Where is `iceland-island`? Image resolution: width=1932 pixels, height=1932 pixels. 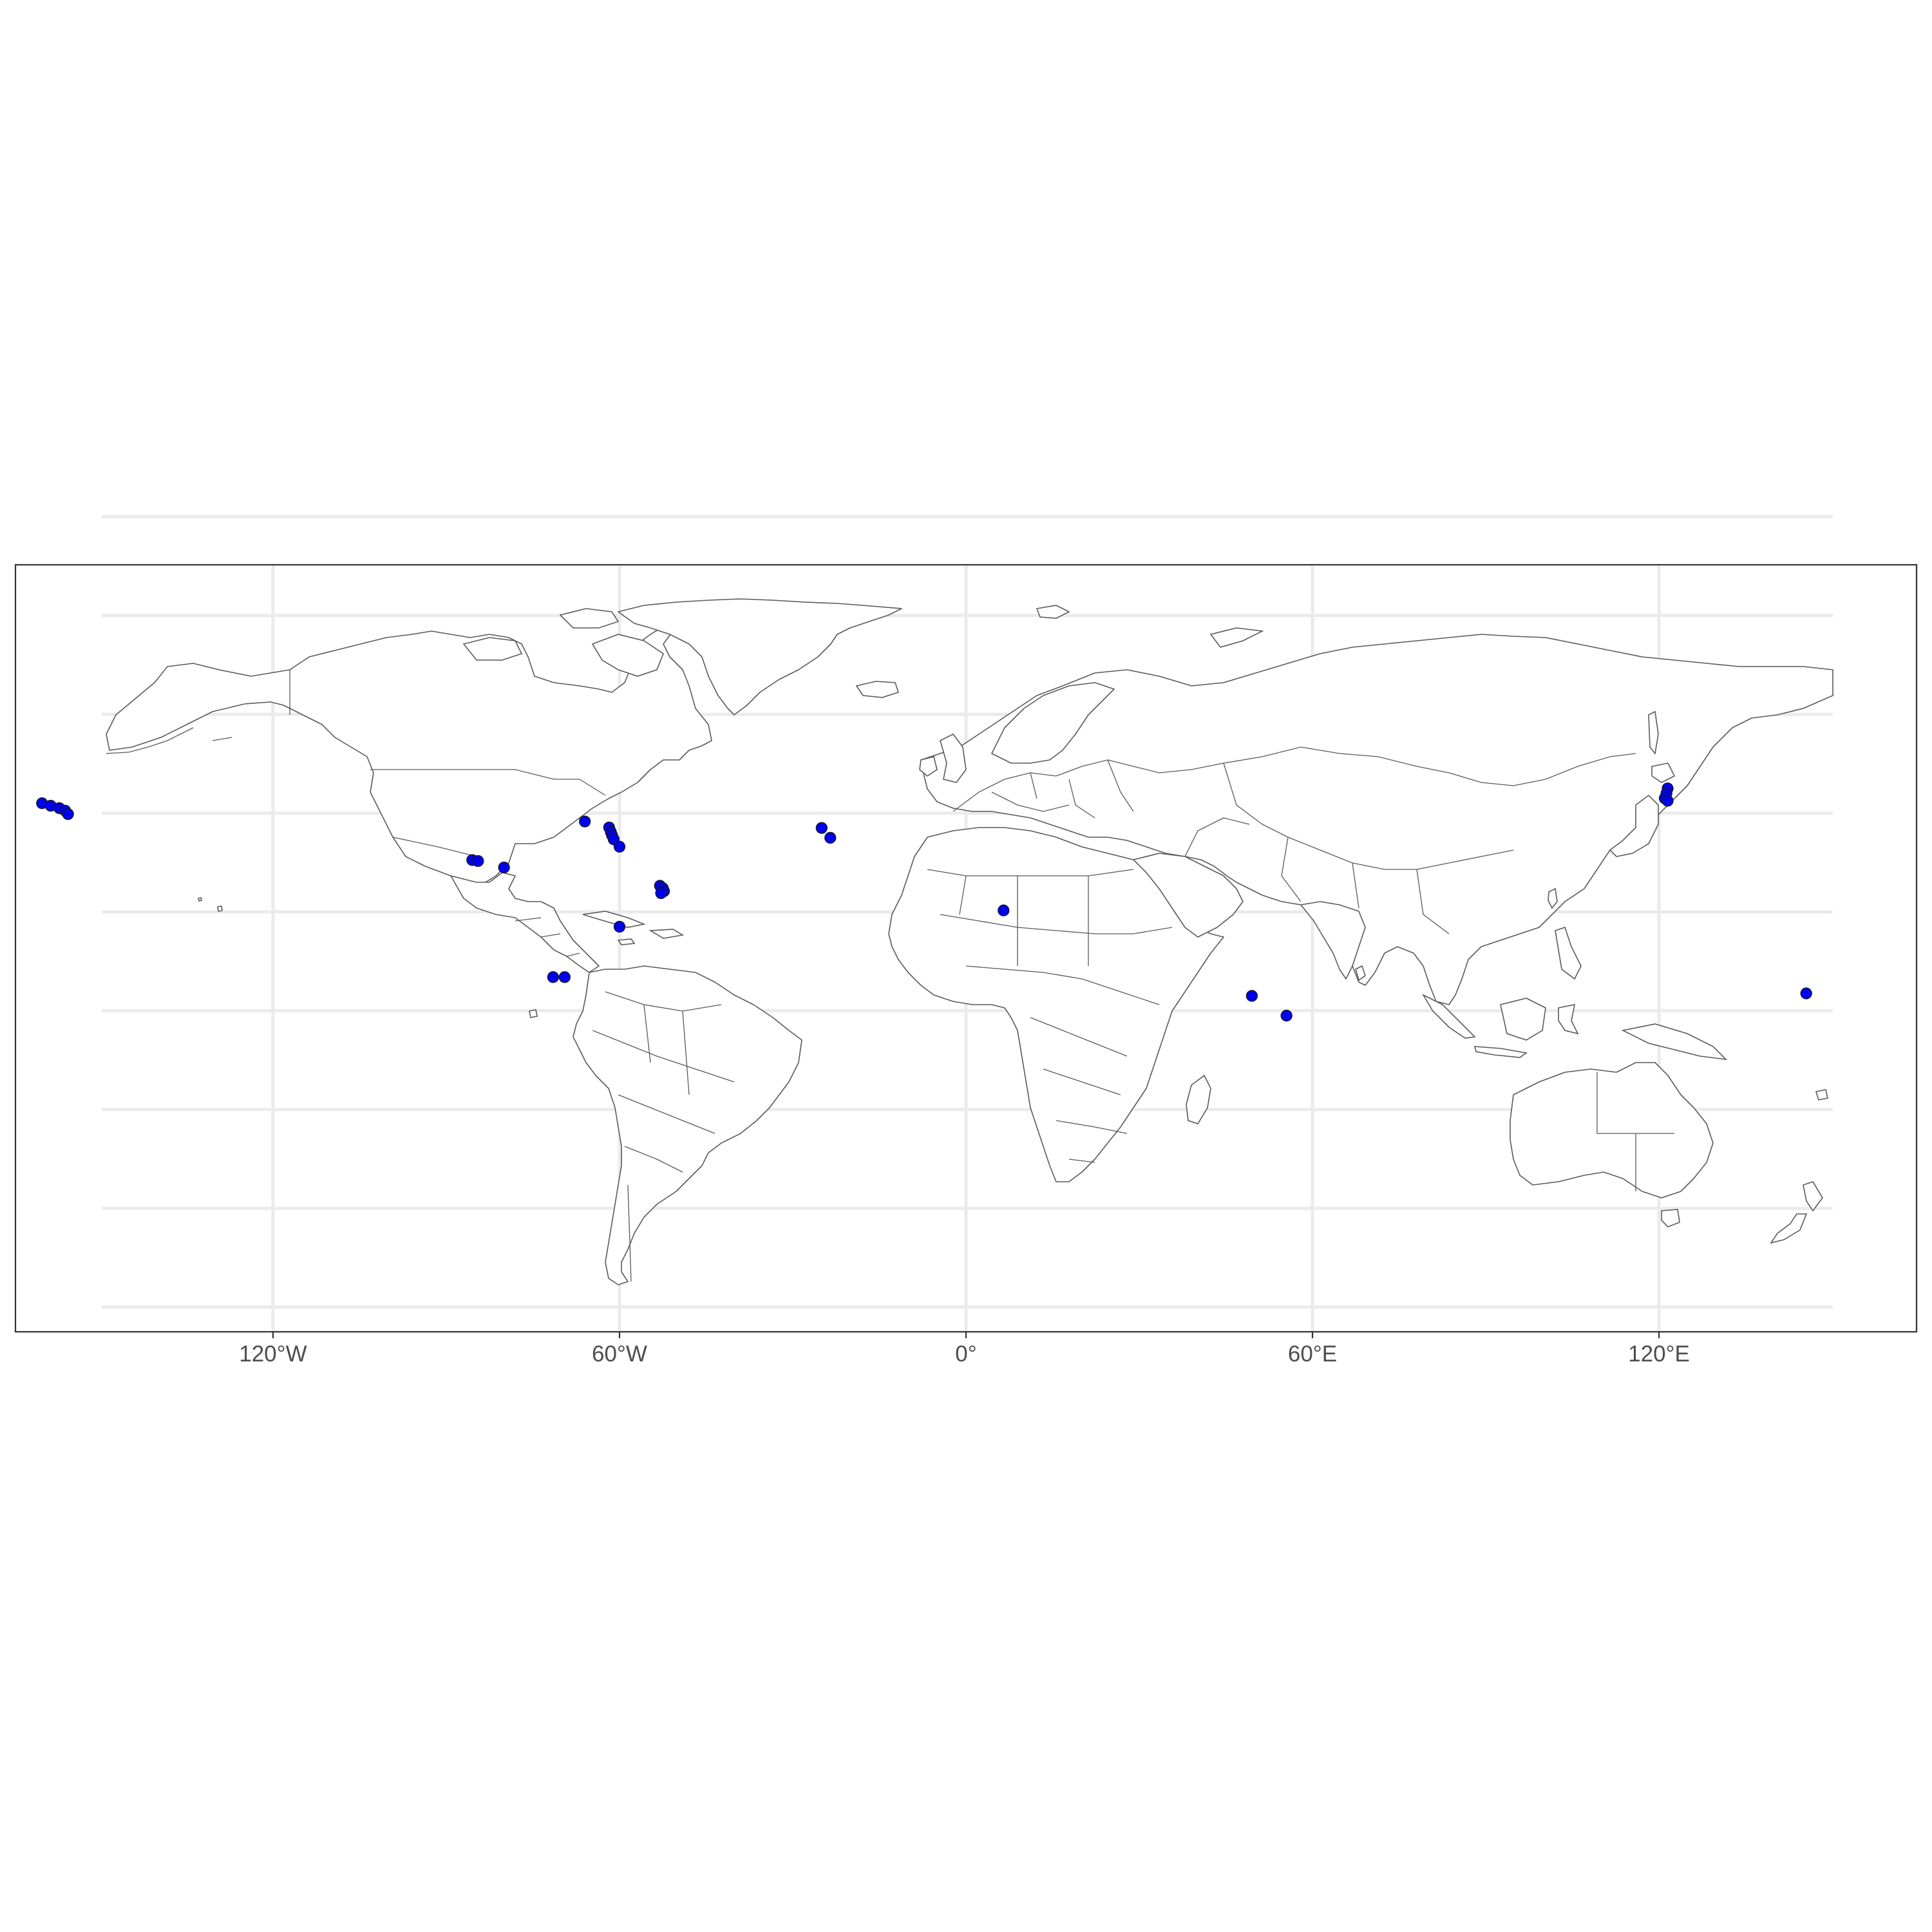 iceland-island is located at coordinates (878, 689).